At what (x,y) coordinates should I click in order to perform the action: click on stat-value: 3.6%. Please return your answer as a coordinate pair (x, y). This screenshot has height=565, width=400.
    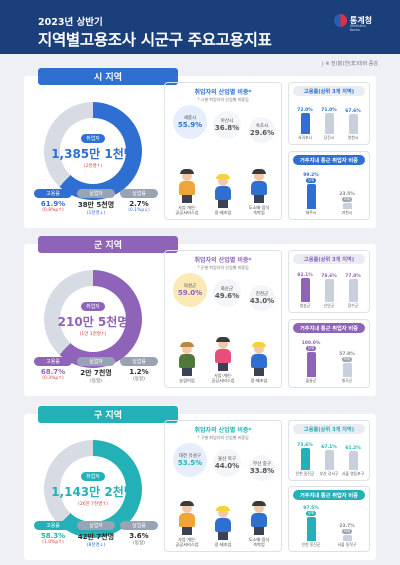
    Looking at the image, I should click on (139, 536).